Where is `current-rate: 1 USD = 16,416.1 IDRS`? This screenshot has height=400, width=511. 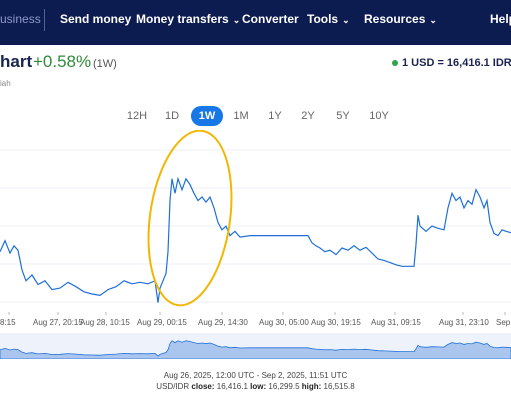
current-rate: 1 USD = 16,416.1 IDRS is located at coordinates (451, 63).